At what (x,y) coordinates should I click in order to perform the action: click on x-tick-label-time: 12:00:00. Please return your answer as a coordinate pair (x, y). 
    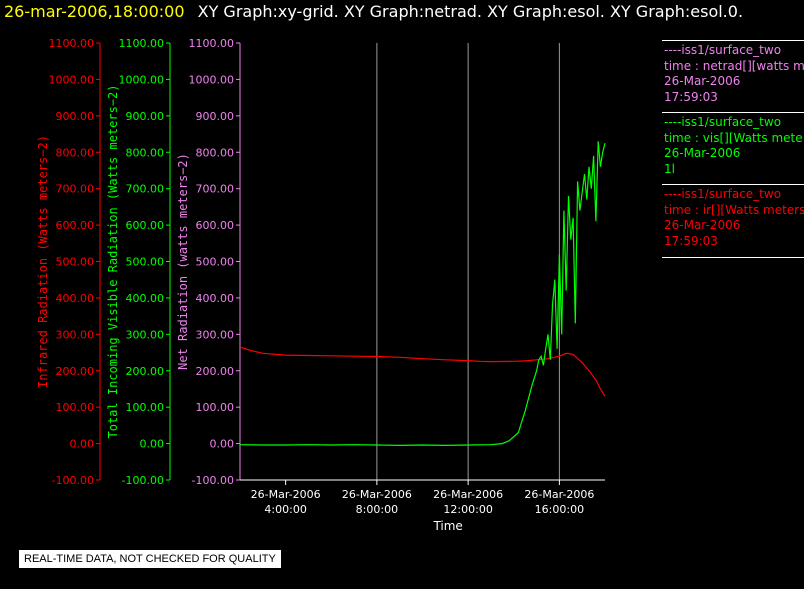
    Looking at the image, I should click on (467, 509).